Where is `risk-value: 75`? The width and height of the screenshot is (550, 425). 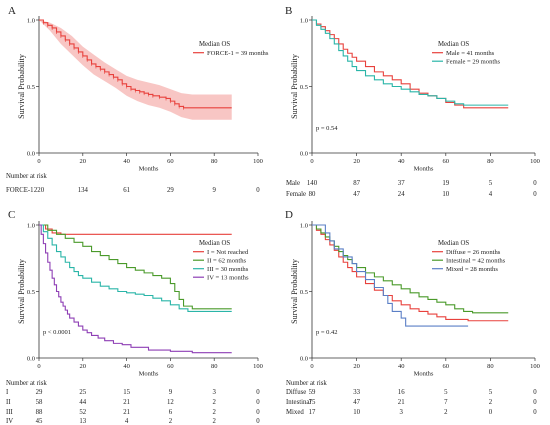 risk-value: 75 is located at coordinates (312, 402).